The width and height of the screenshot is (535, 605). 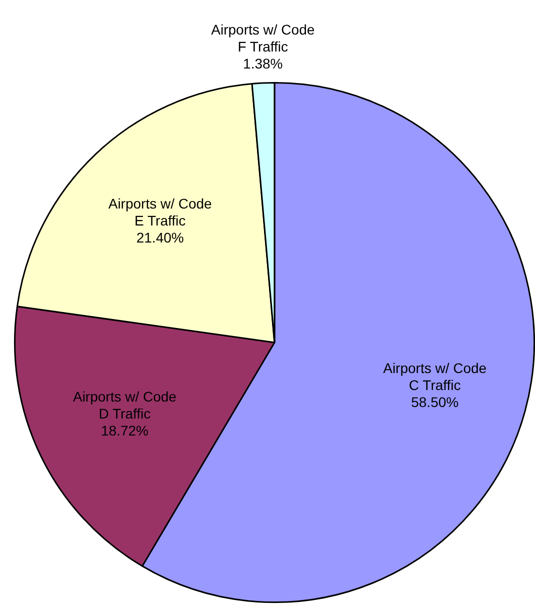 I want to click on slice-label: Airports w/ Code F Traffic, so click(x=263, y=37).